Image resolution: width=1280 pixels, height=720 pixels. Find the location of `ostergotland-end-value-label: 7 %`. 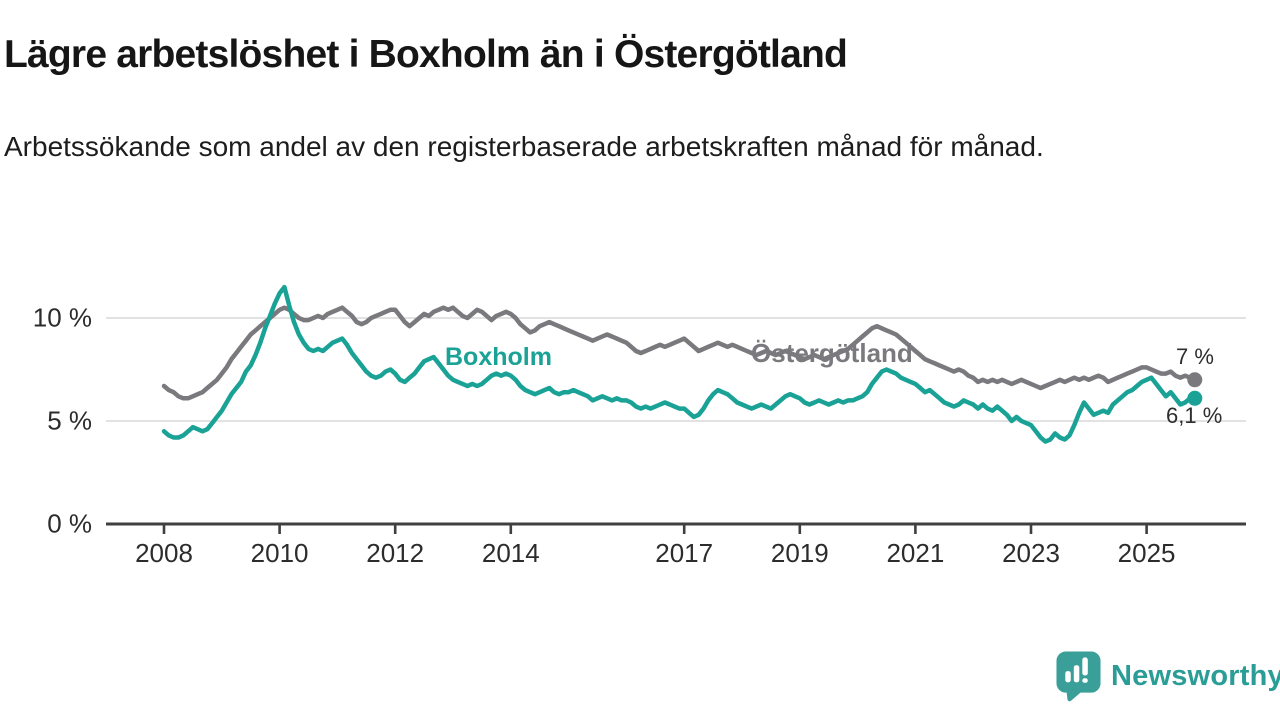

ostergotland-end-value-label: 7 % is located at coordinates (1195, 356).